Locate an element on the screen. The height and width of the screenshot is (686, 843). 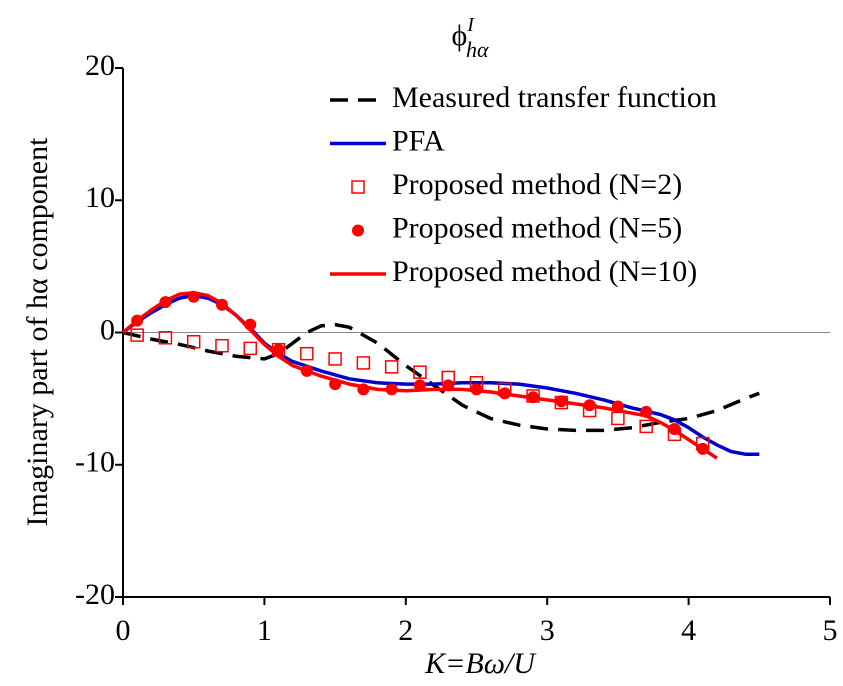
x-tick-label: 1 is located at coordinates (264, 630).